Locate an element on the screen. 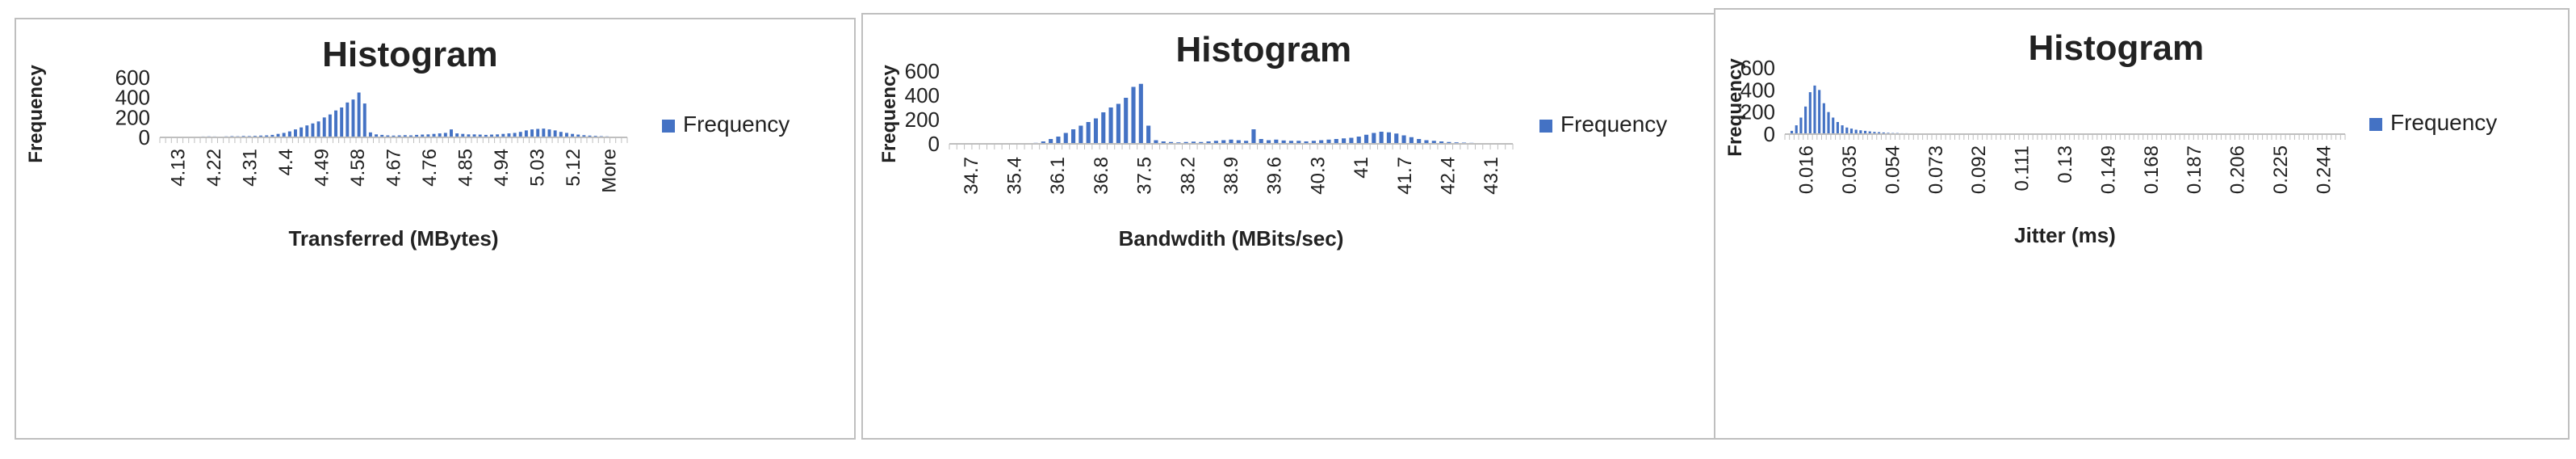 The height and width of the screenshot is (459, 2576). x-tick-label: 0.111 is located at coordinates (2023, 168).